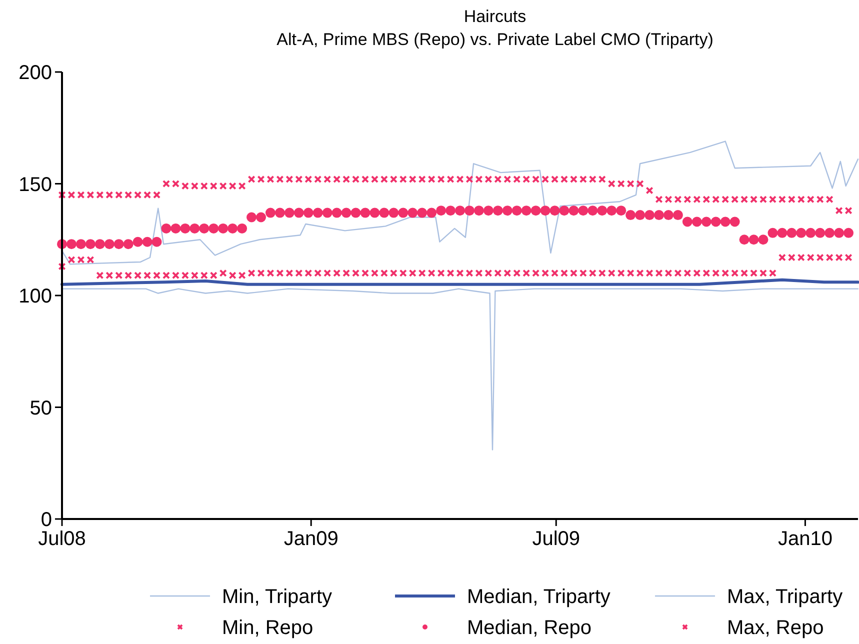 This screenshot has width=859, height=644. What do you see at coordinates (556, 539) in the screenshot?
I see `x-tick-label: Jul09` at bounding box center [556, 539].